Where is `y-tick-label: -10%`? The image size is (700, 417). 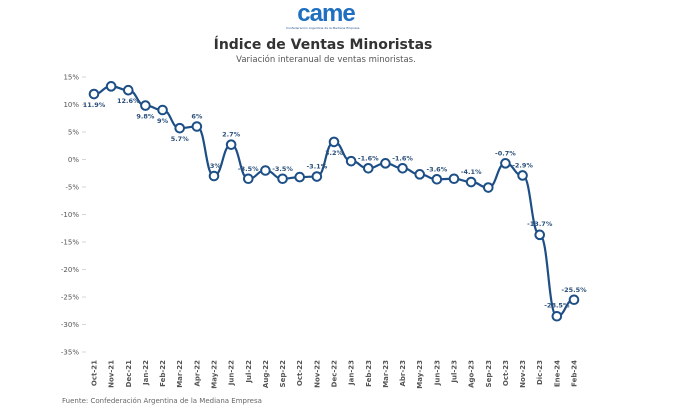 y-tick-label: -10% is located at coordinates (70, 215).